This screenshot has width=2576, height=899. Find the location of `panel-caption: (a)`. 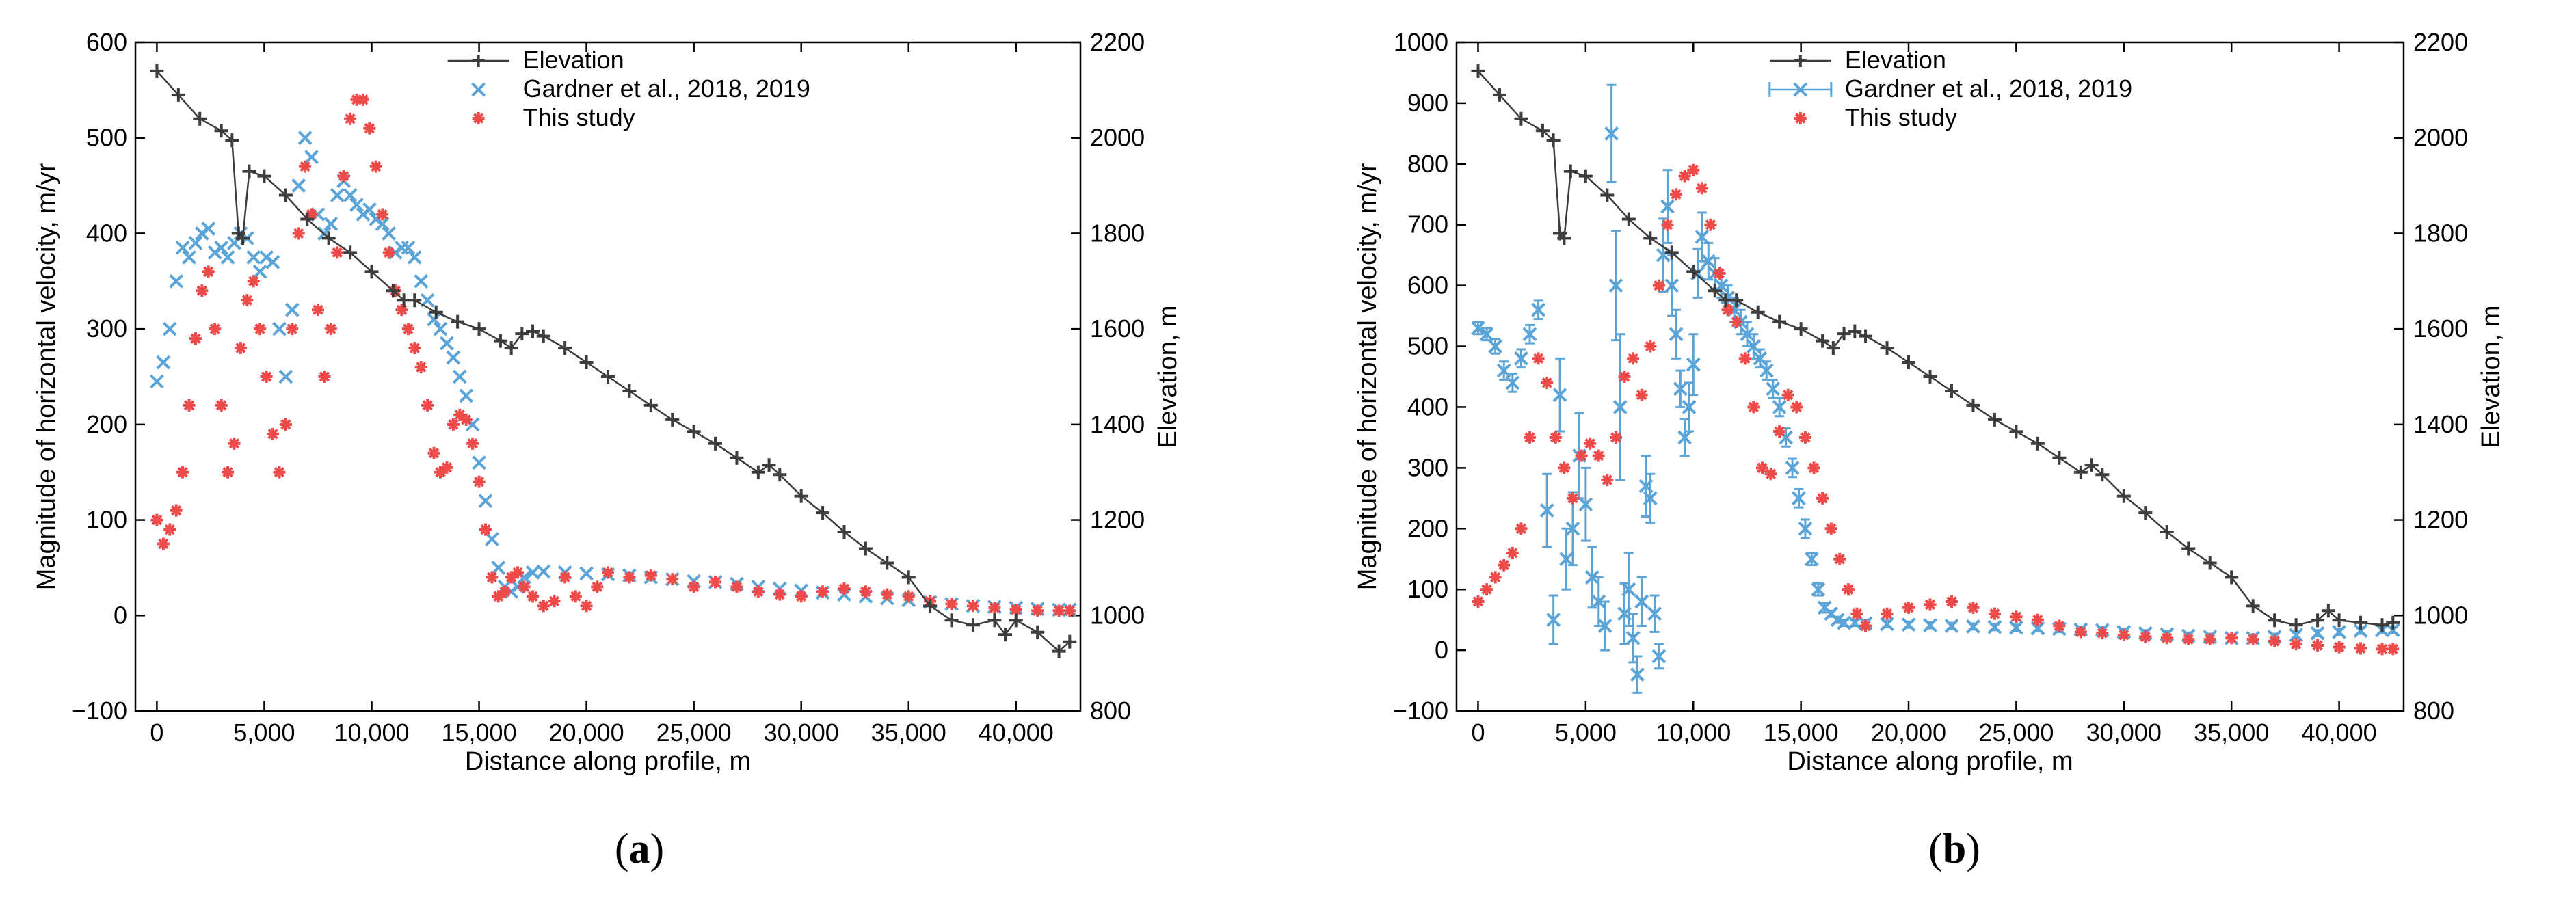

panel-caption: (a) is located at coordinates (639, 849).